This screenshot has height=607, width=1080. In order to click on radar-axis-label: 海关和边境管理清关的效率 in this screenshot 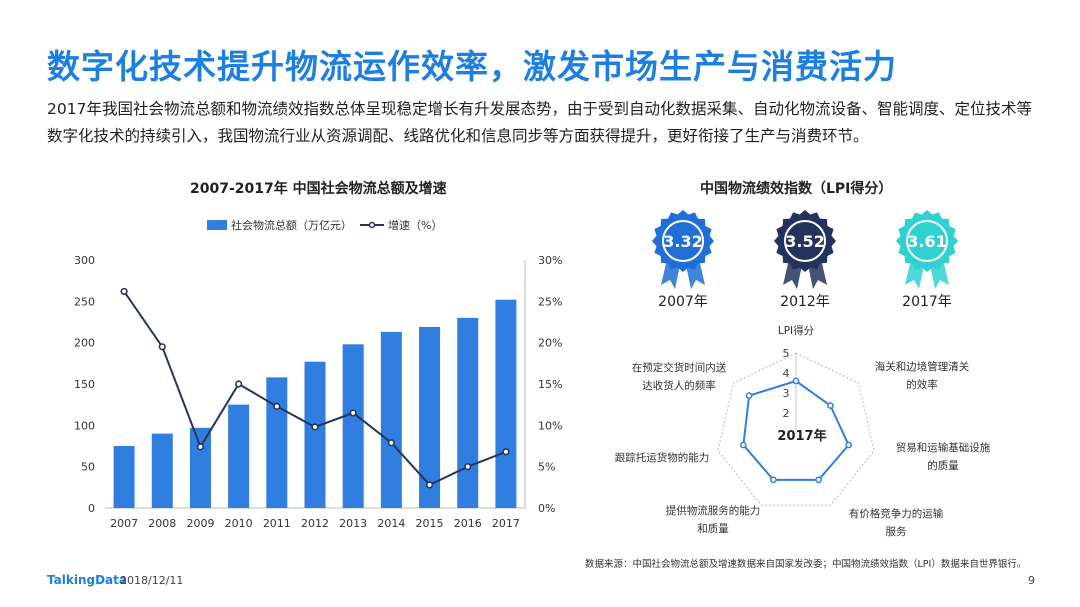, I will do `click(922, 375)`.